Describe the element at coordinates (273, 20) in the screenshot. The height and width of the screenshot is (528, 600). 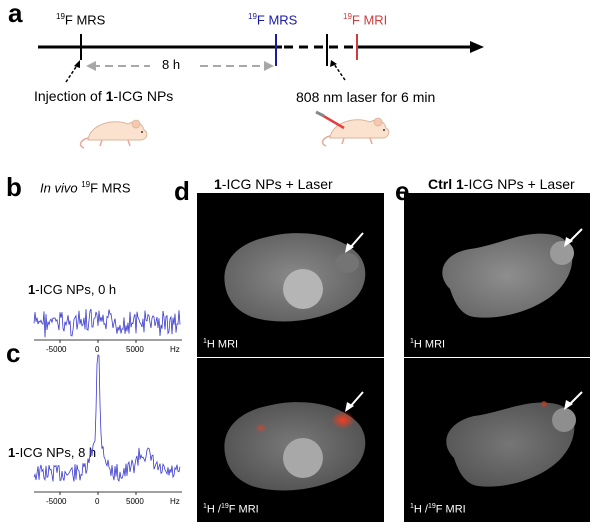
I see `timeline-label-second-mrs: 19F MRS` at that location.